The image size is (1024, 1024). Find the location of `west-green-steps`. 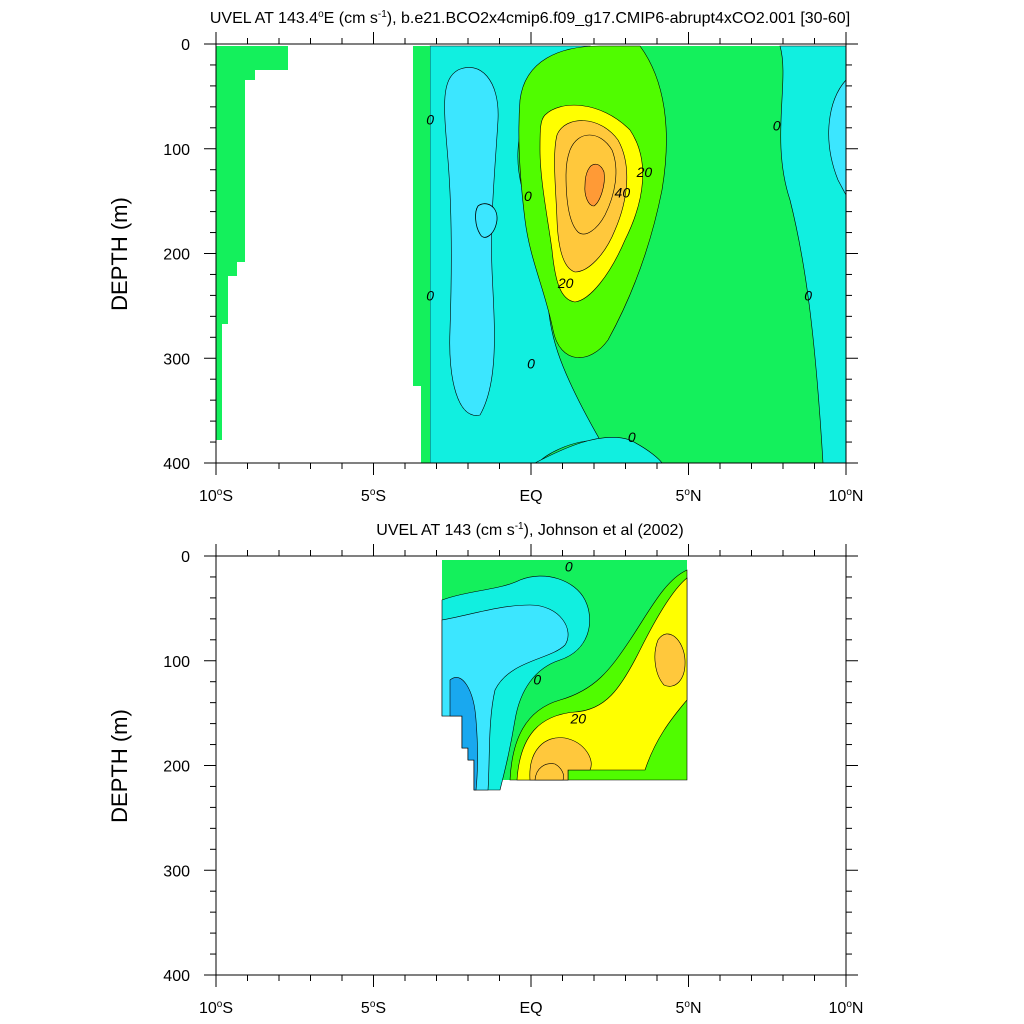

west-green-steps is located at coordinates (252, 243).